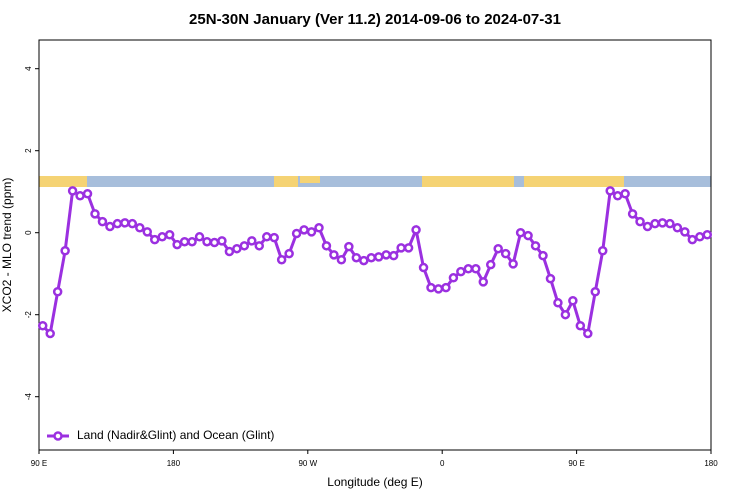  Describe the element at coordinates (28, 232) in the screenshot. I see `y-tick-label: 0` at that location.